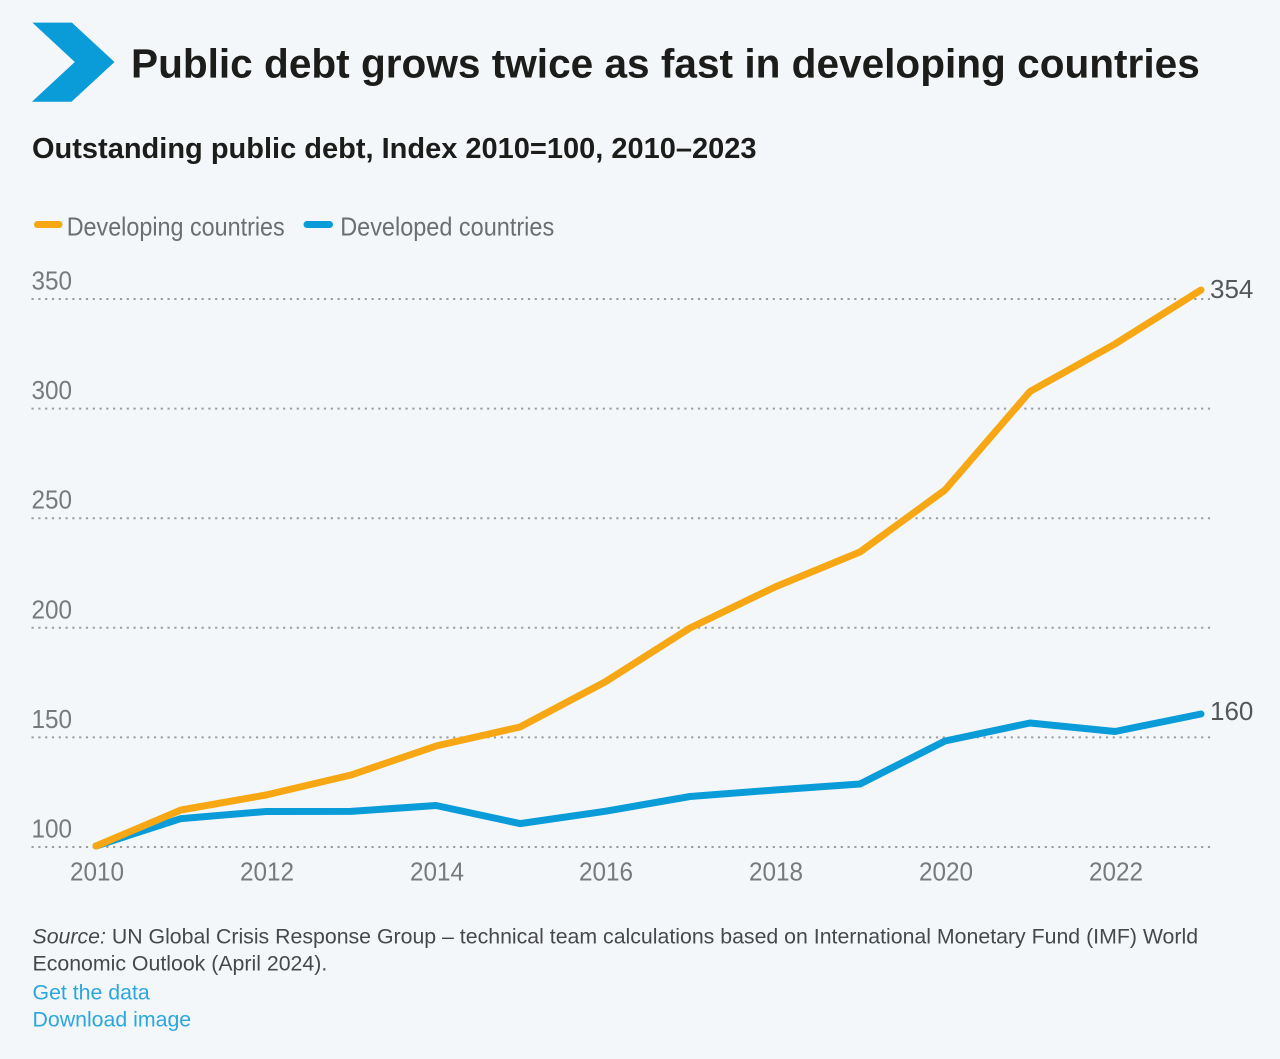  I want to click on svg-text: 100, so click(52, 829).